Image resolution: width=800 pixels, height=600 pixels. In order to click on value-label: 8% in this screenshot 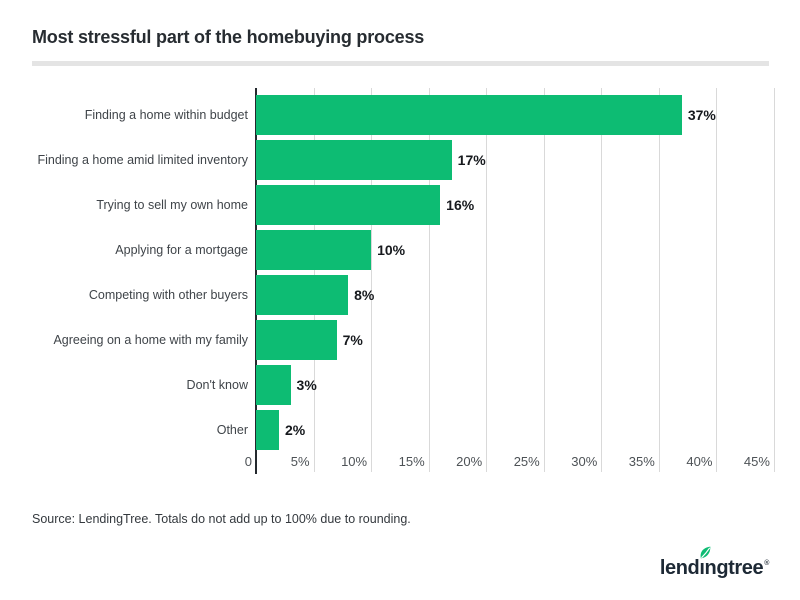, I will do `click(364, 294)`.